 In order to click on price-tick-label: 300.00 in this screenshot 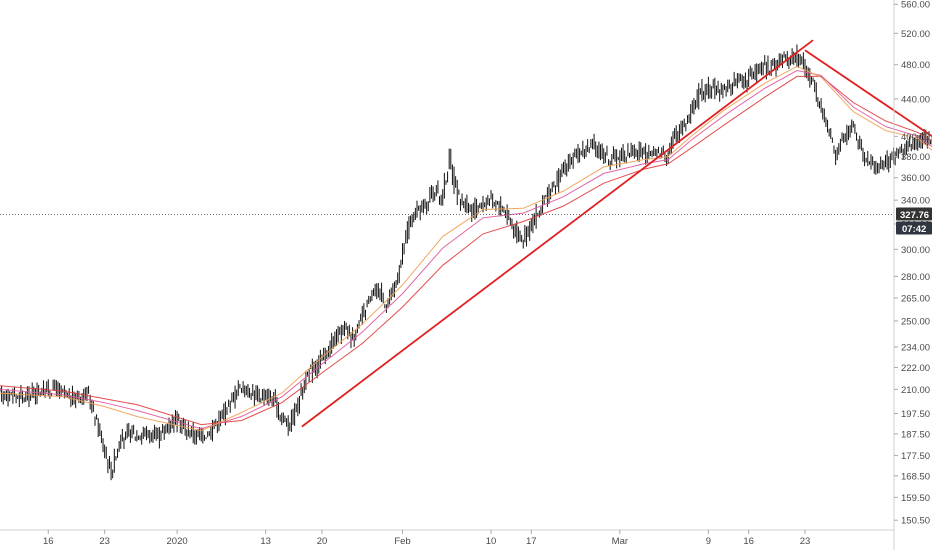, I will do `click(915, 250)`.